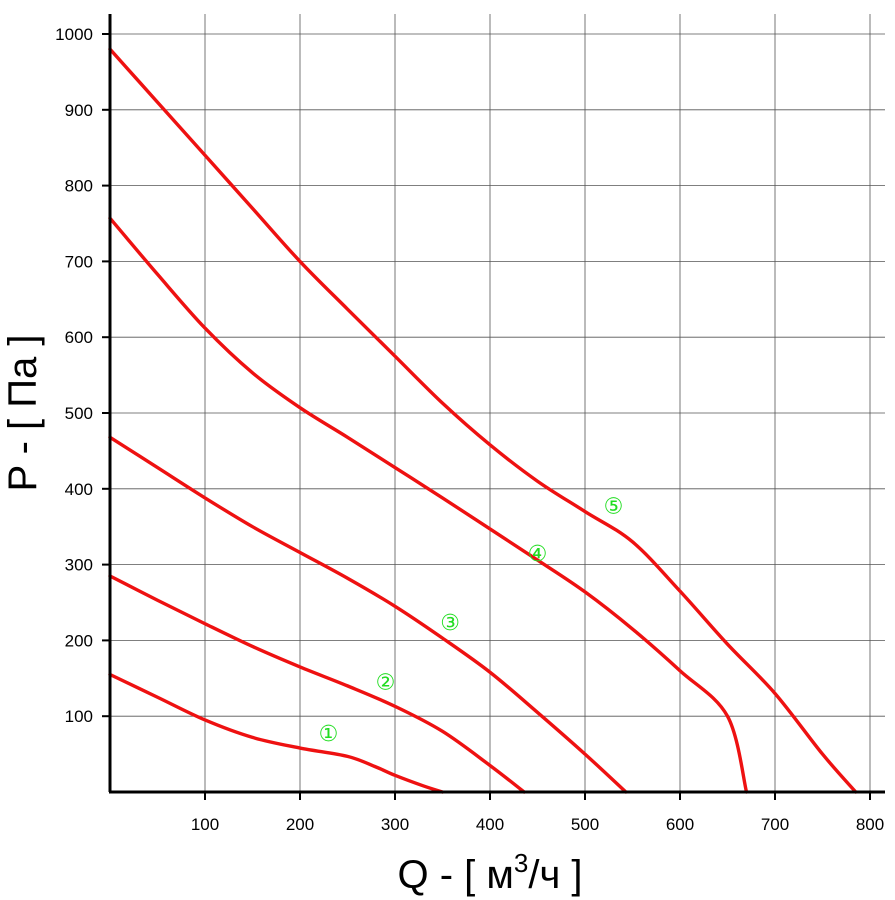  Describe the element at coordinates (471, 620) in the screenshot. I see `curve-labels: ① ② ③ ④ ⑤` at that location.